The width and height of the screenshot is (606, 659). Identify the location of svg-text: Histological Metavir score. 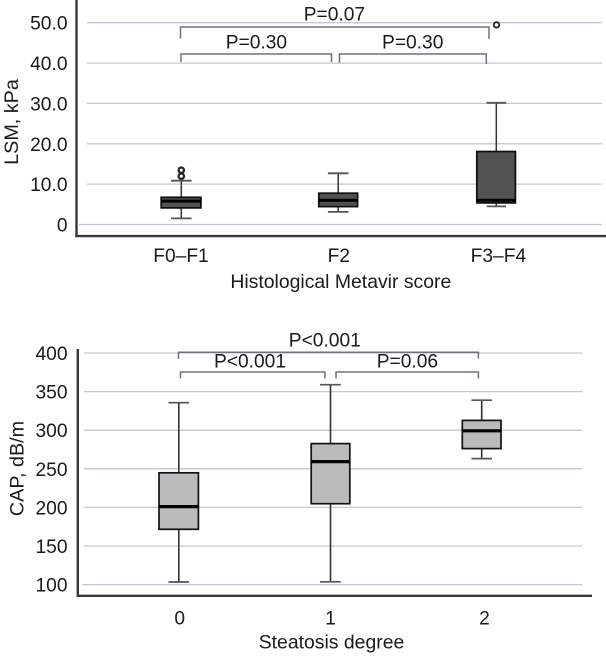
(340, 282).